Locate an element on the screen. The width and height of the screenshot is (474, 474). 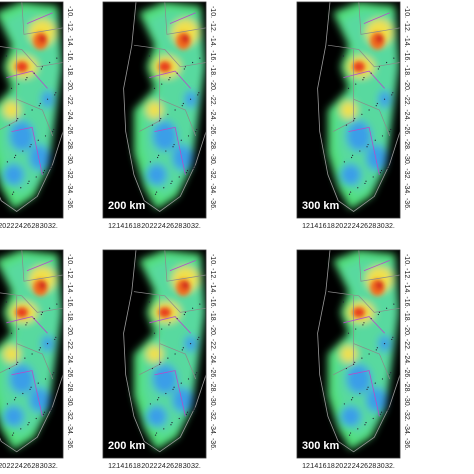
y-tick-label: -20. is located at coordinates (406, 86).